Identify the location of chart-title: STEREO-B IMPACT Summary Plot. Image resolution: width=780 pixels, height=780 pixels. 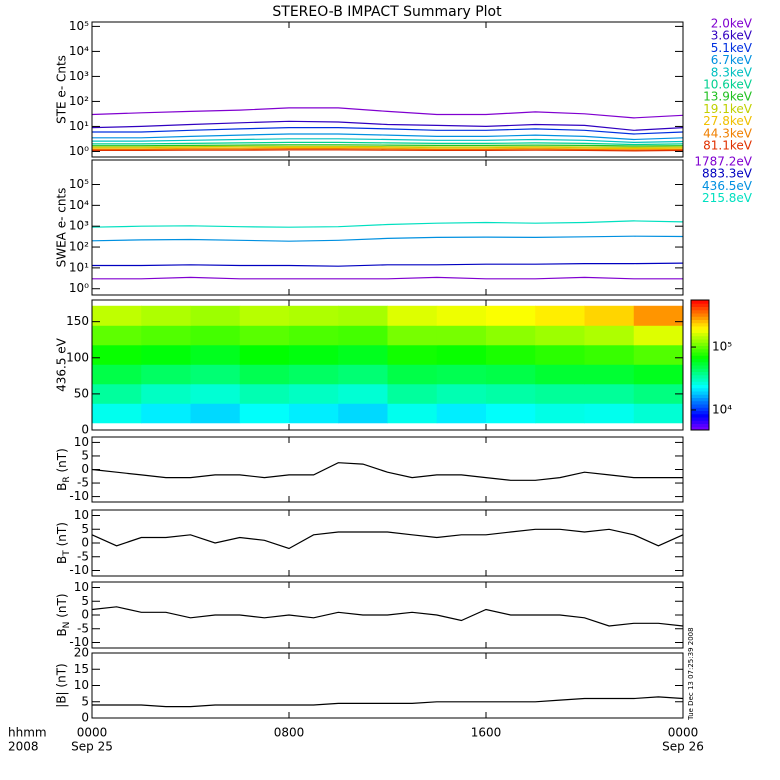
(387, 12).